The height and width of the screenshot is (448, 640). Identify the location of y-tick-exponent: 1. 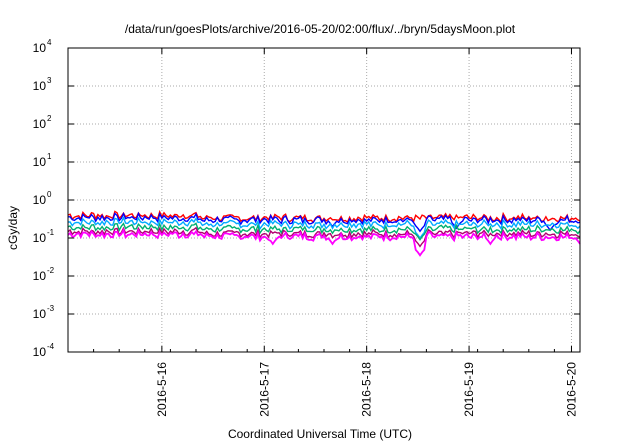
(49, 156).